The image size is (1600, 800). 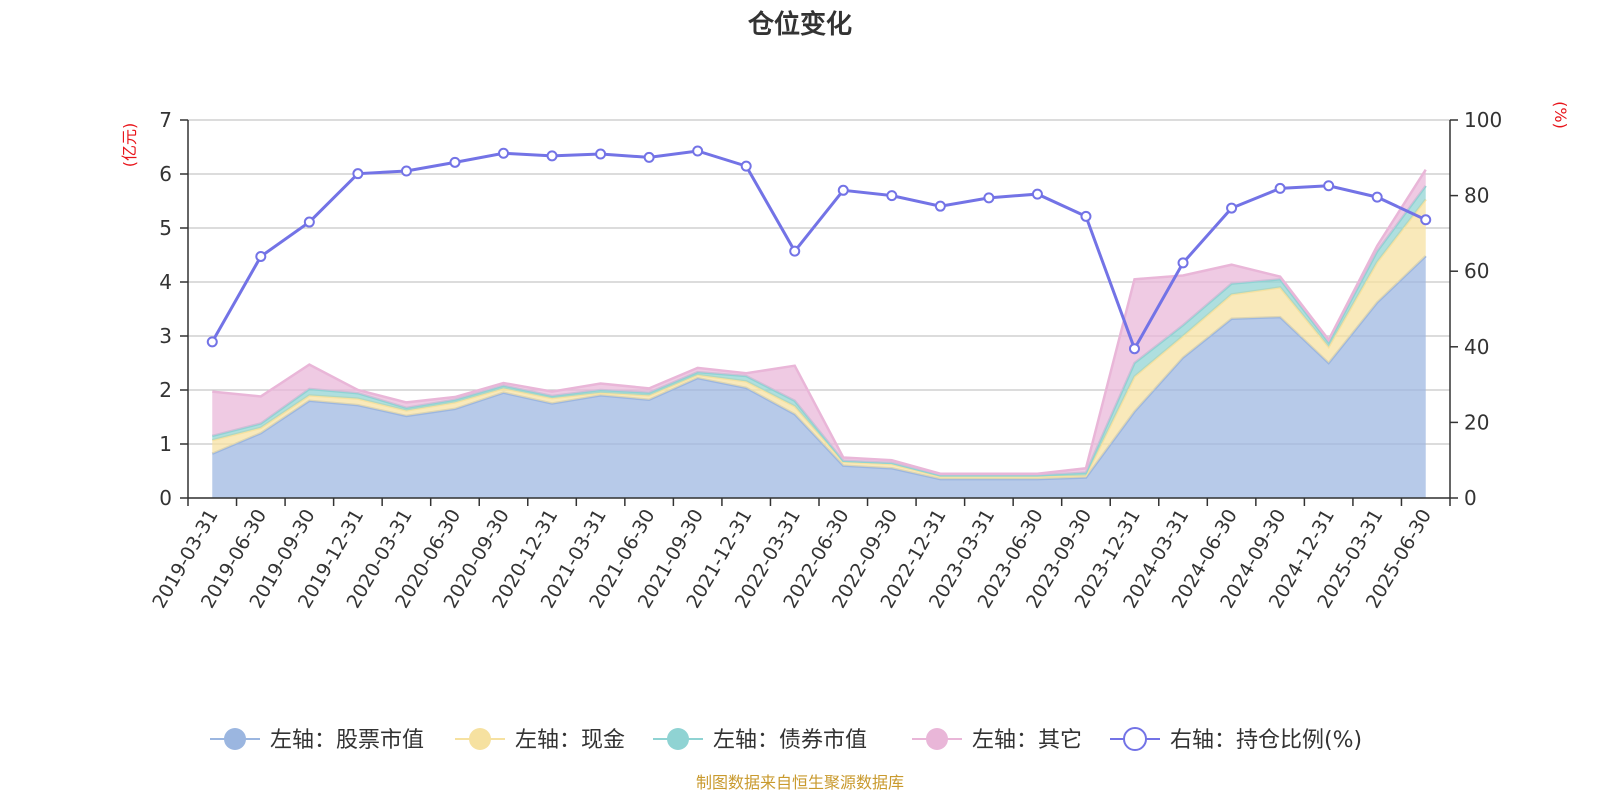 I want to click on right-tick-label: 40, so click(x=1476, y=347).